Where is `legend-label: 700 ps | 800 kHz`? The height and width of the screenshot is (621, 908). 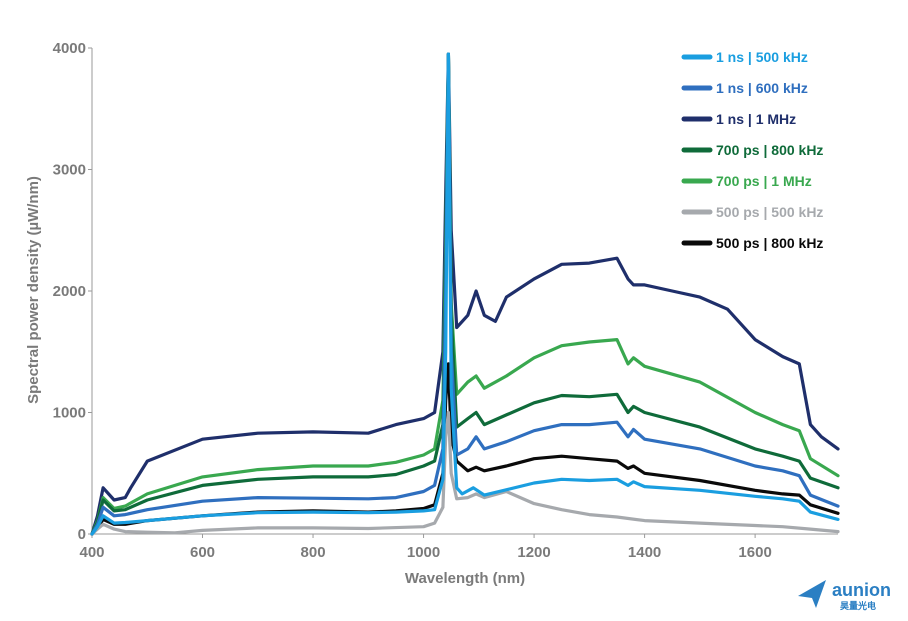
legend-label: 700 ps | 800 kHz is located at coordinates (769, 150).